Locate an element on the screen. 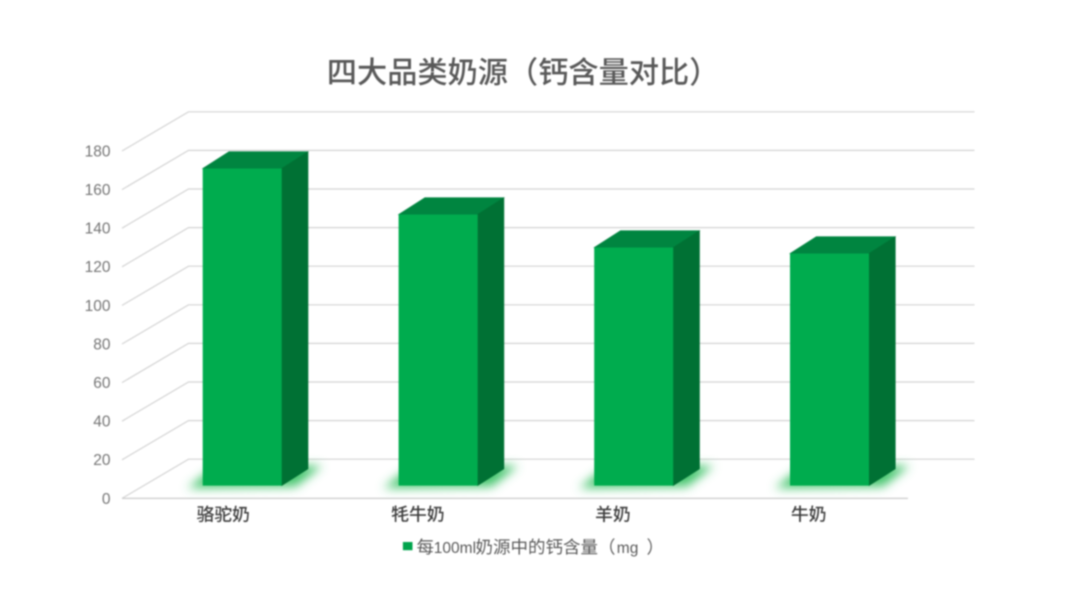  svg-text: 100 is located at coordinates (98, 306).